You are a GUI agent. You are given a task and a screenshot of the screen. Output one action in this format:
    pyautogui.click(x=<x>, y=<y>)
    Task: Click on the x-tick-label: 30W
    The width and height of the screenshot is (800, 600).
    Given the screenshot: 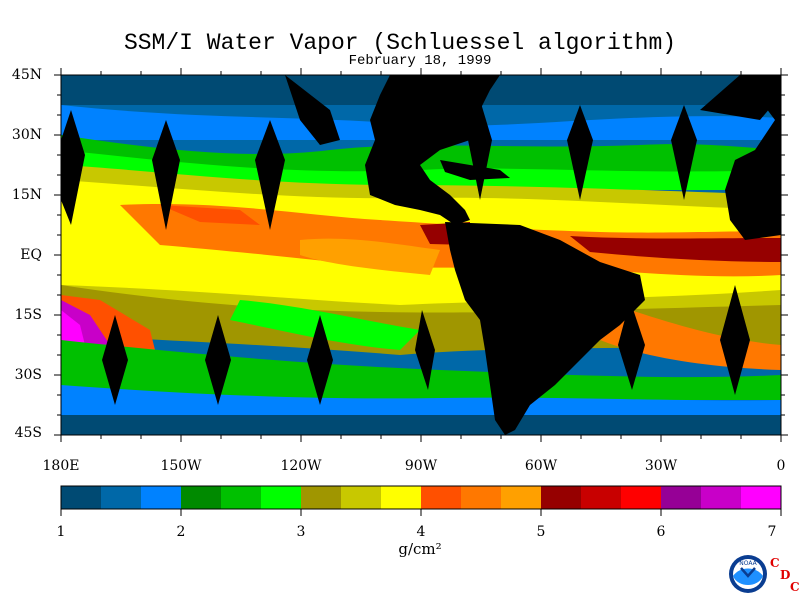 What is the action you would take?
    pyautogui.click(x=661, y=466)
    